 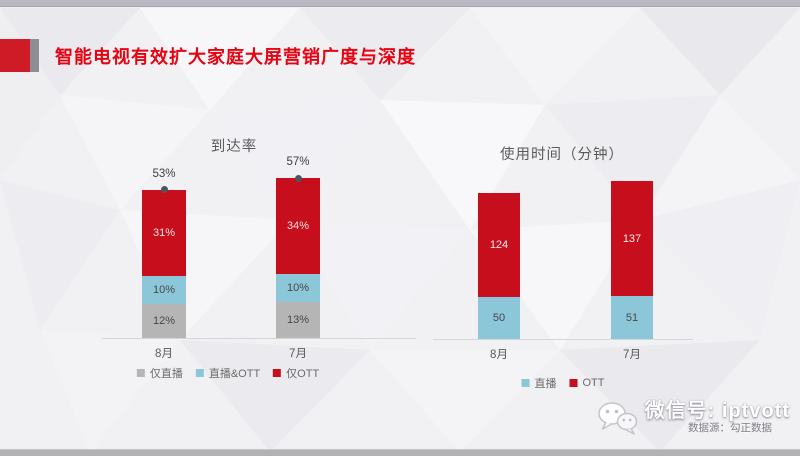 I want to click on bar-segment-reach-c0-s2: 31%, so click(x=164, y=233).